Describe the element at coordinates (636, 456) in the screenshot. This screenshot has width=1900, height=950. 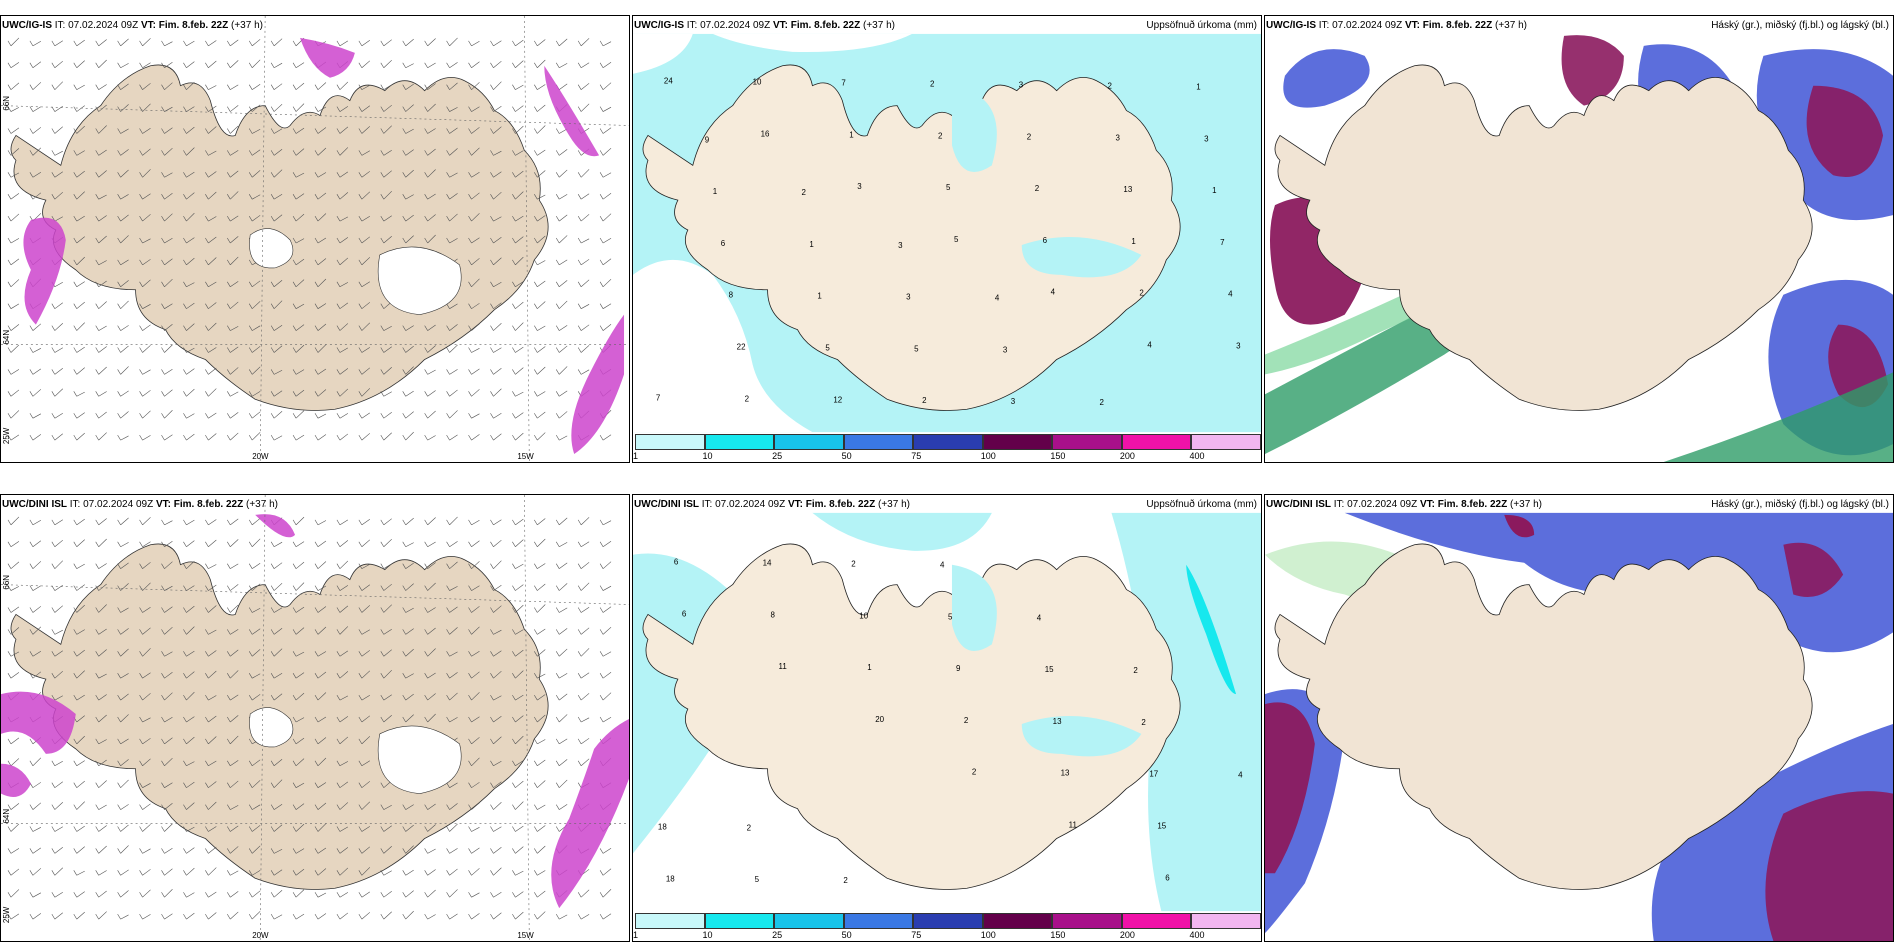
I see `colorbar-tick: 1` at that location.